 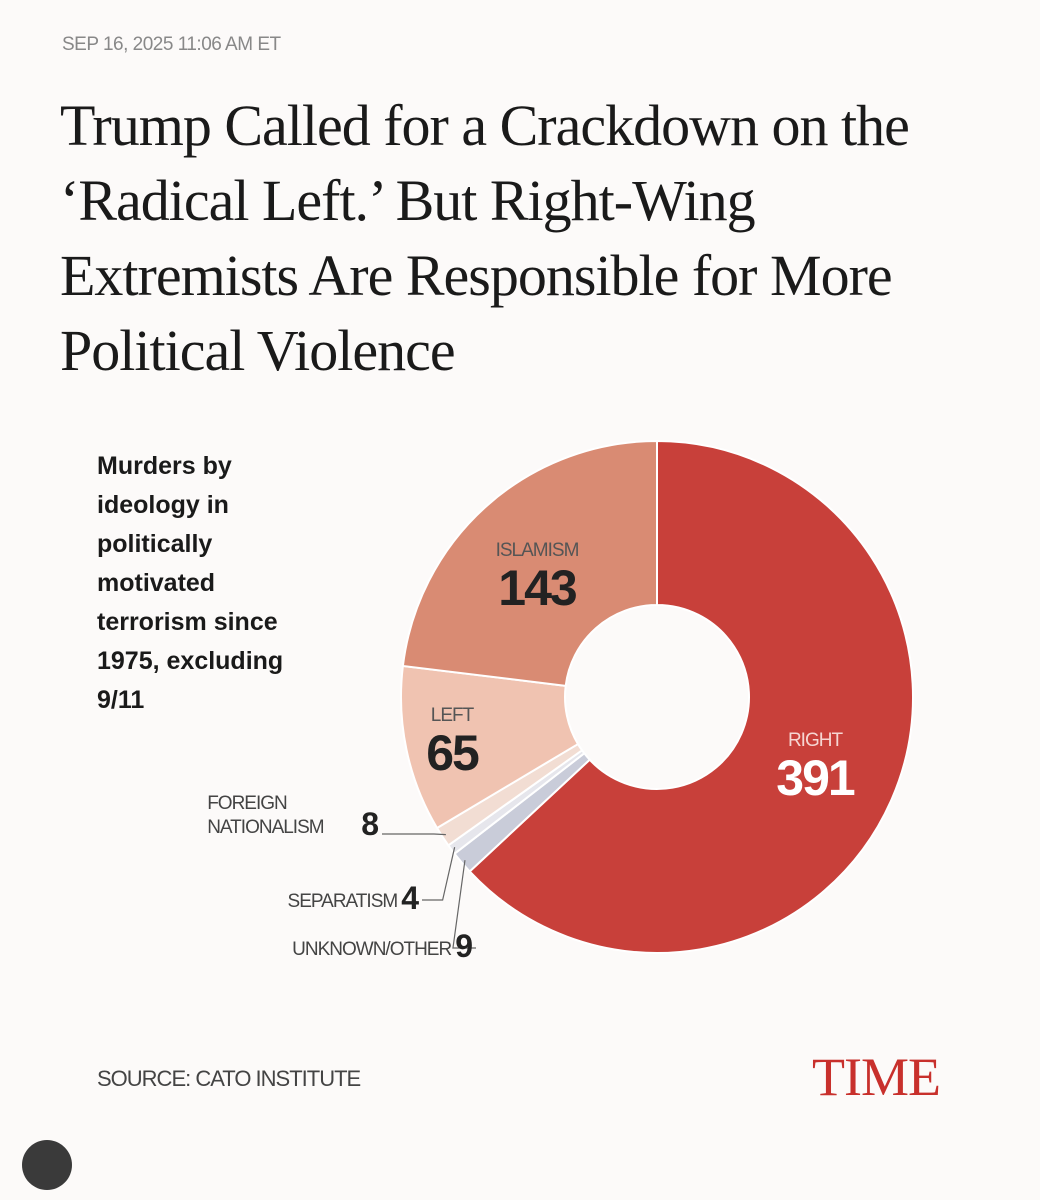 I want to click on slice-label: RIGHT 391, so click(x=815, y=767).